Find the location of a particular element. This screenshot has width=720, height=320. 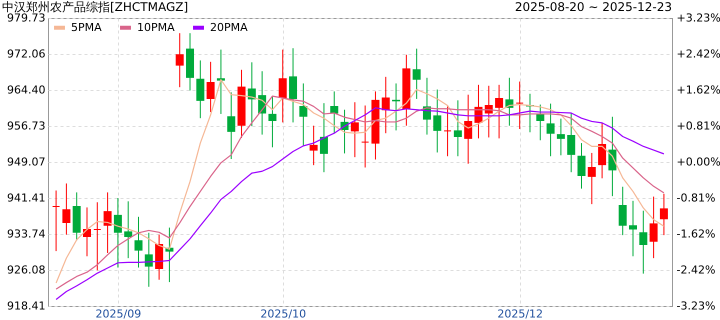

chart-subtitle: 2025-08-20 ~ 2025-12-23 is located at coordinates (593, 7).